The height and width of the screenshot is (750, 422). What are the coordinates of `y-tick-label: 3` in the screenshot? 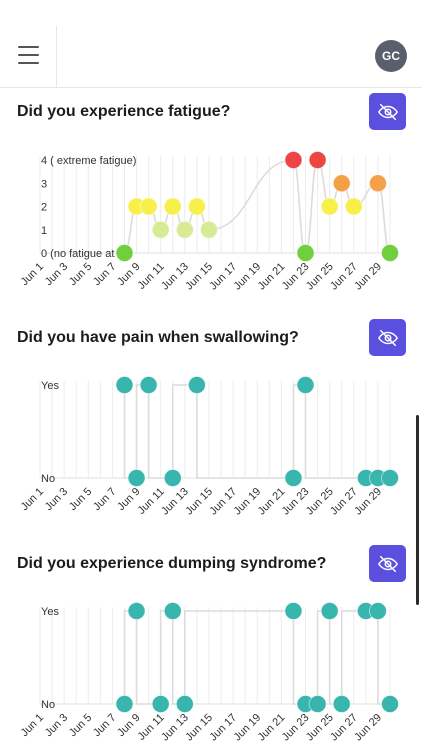 It's located at (44, 184).